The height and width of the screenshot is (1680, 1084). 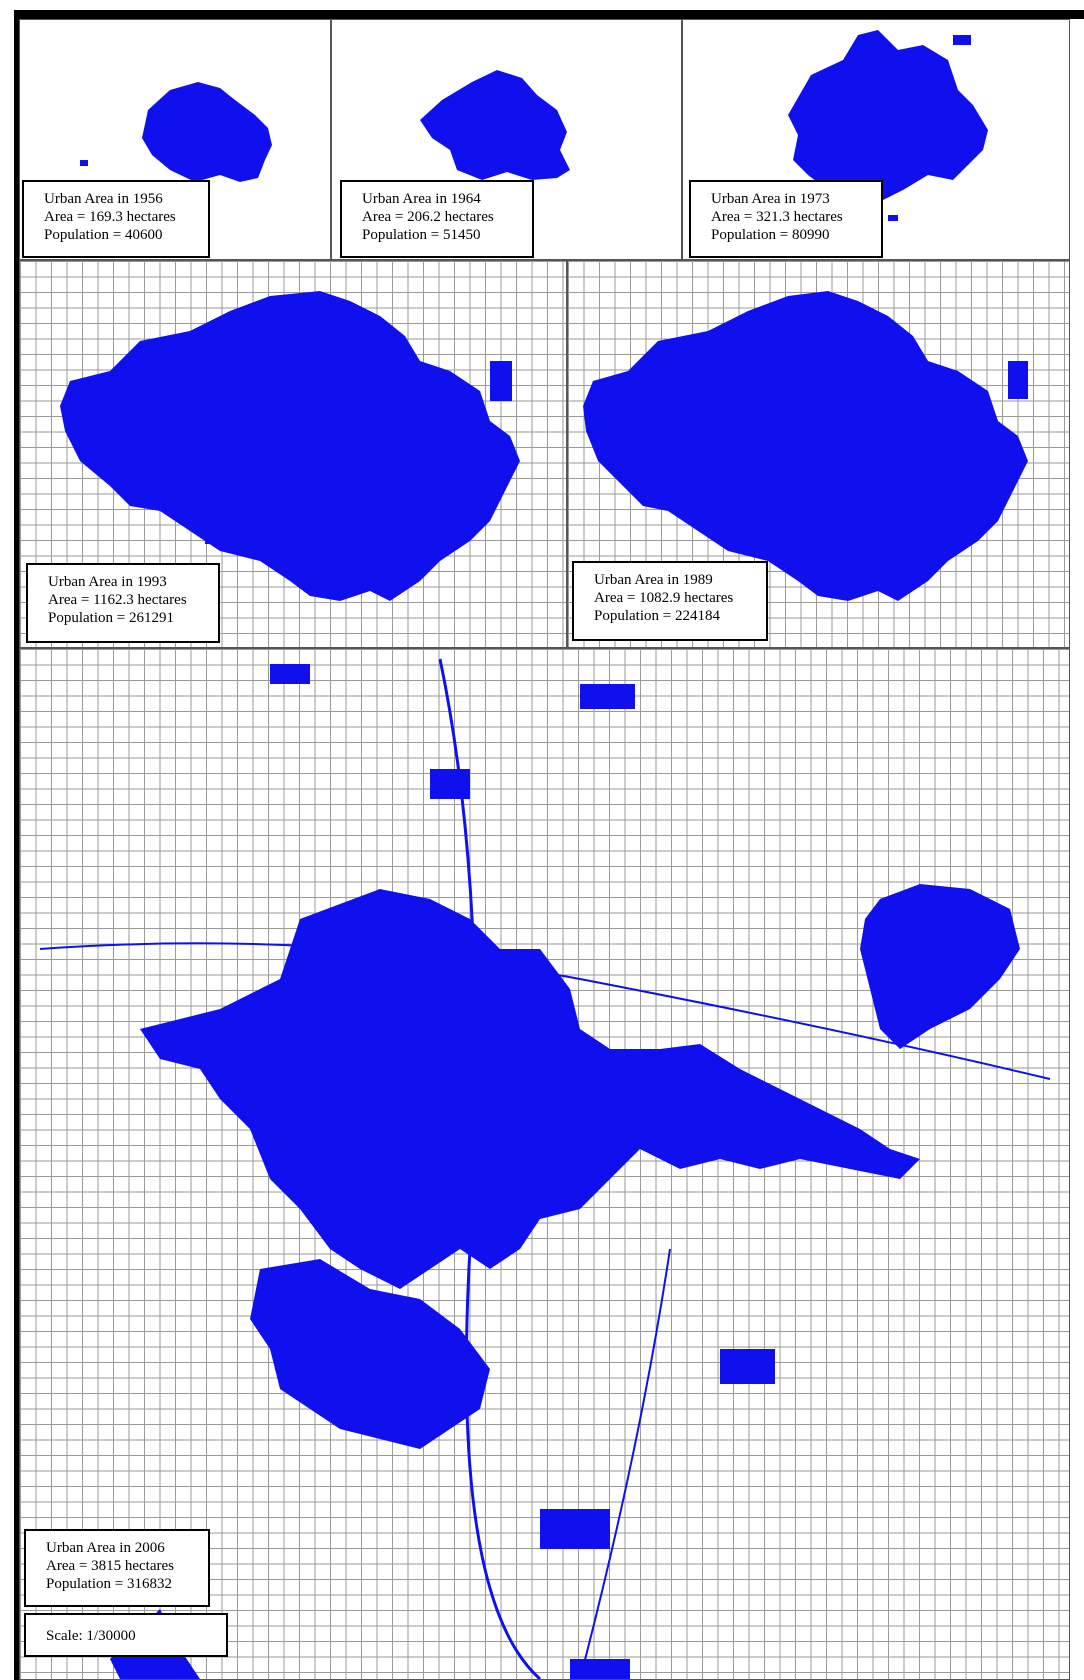 I want to click on label-1973-title: Urban Area in 1973, so click(x=770, y=199).